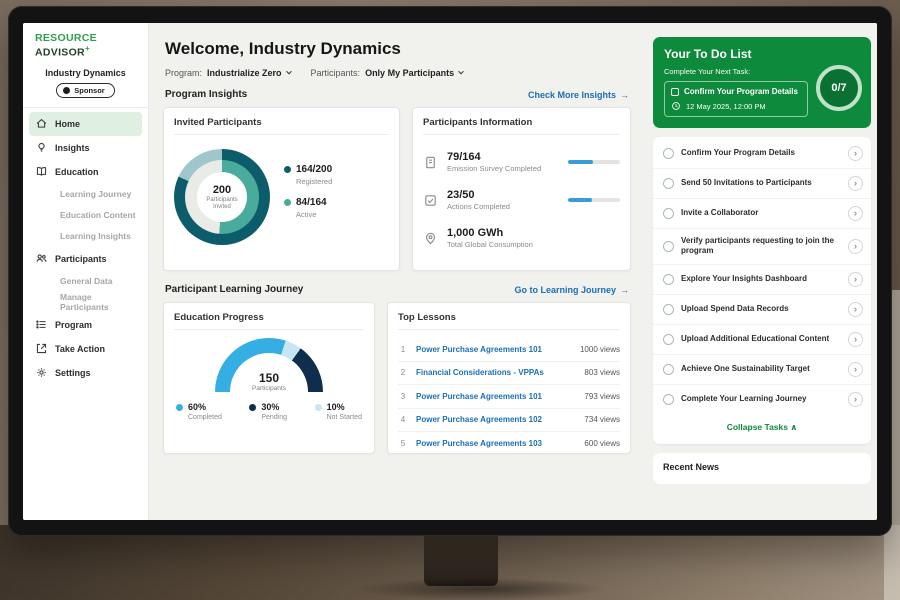 This screenshot has height=600, width=900. I want to click on sidebar-item-participants: Participants, so click(85, 259).